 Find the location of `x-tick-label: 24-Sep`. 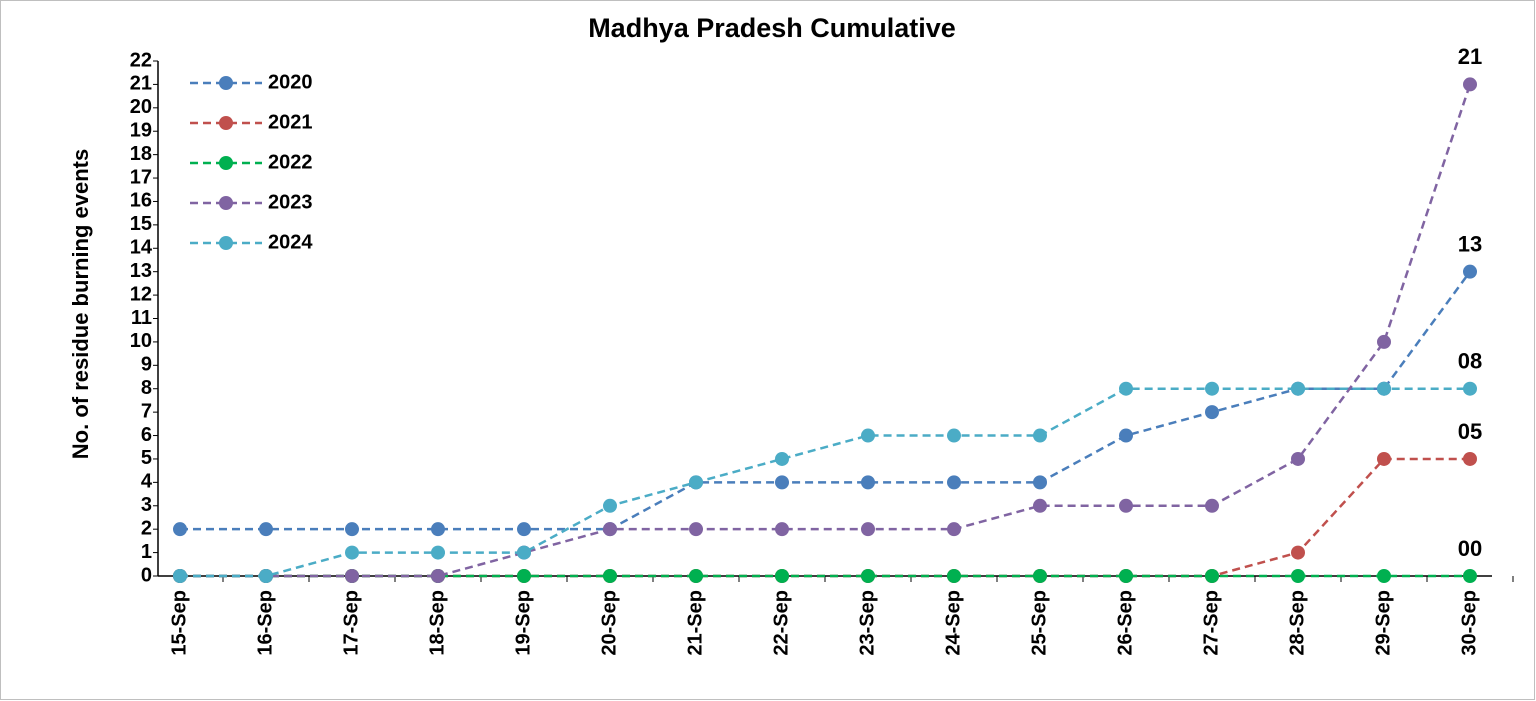

x-tick-label: 24-Sep is located at coordinates (953, 623).